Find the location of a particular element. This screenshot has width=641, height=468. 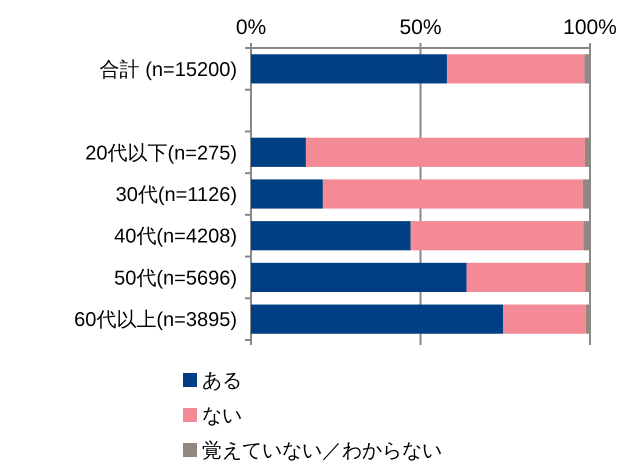

y-tick-label: 50代(n=5696) is located at coordinates (175, 278).